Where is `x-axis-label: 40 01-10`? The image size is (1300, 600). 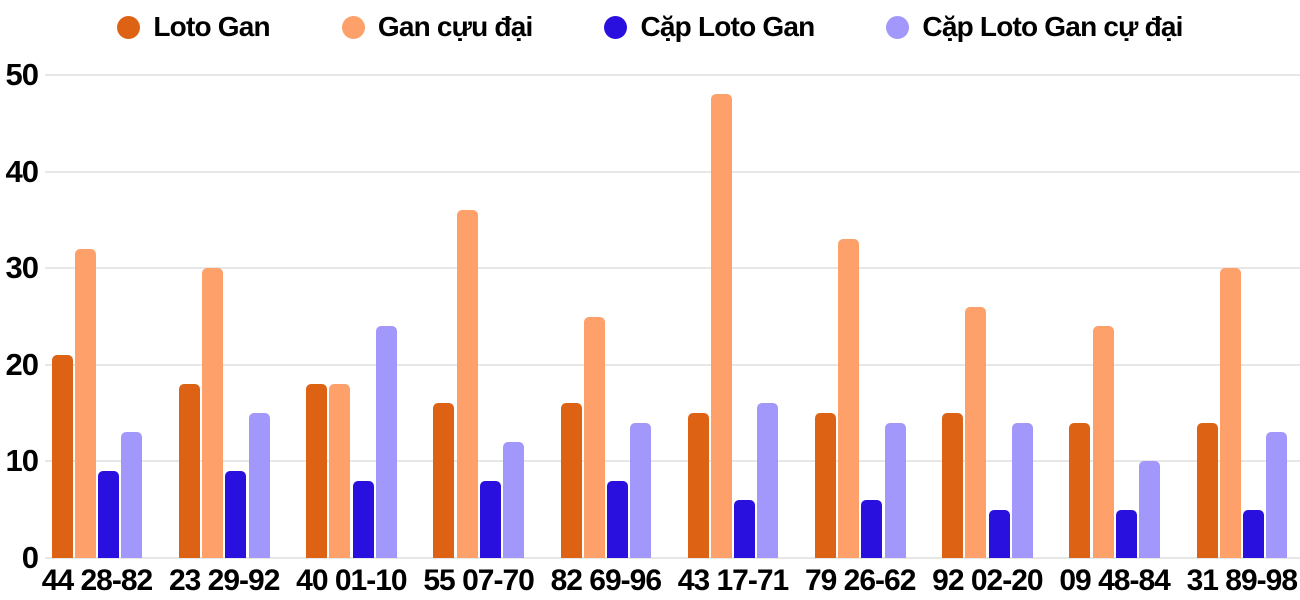 x-axis-label: 40 01-10 is located at coordinates (351, 580).